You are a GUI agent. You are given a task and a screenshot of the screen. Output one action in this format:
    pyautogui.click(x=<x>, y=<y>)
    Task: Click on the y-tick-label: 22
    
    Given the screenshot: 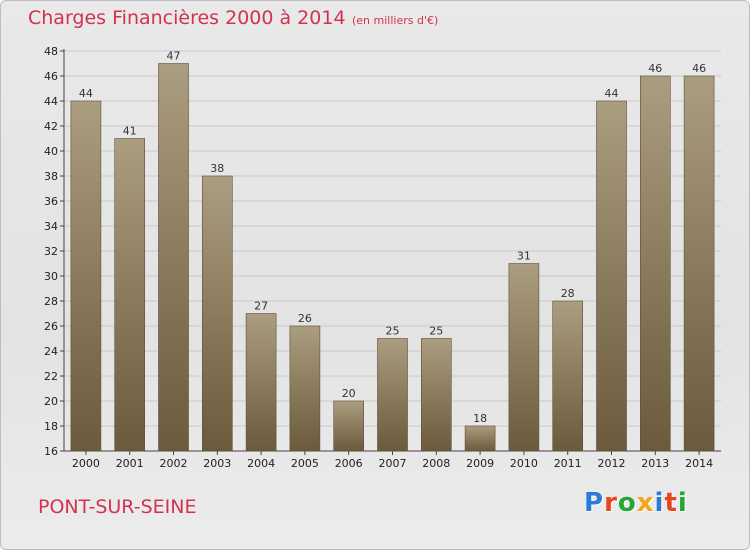 What is the action you would take?
    pyautogui.click(x=51, y=376)
    